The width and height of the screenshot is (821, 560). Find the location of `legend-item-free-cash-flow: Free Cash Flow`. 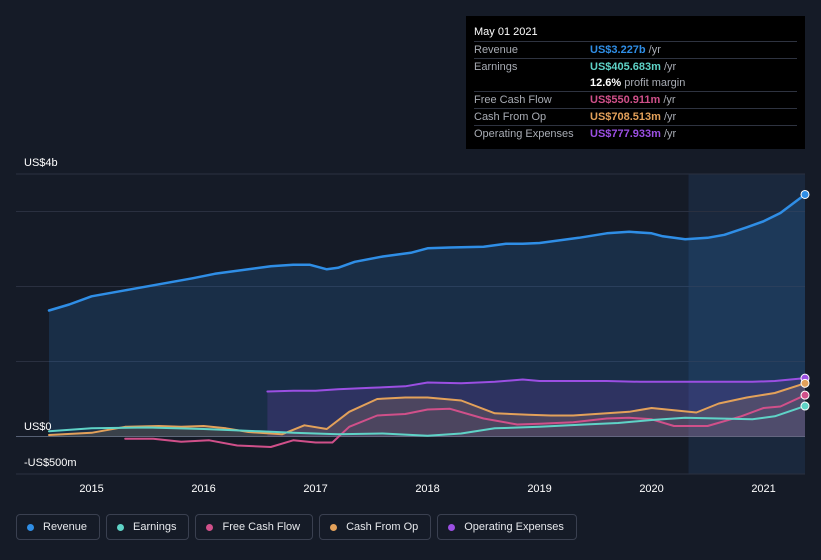

legend-item-free-cash-flow: Free Cash Flow is located at coordinates (254, 527).